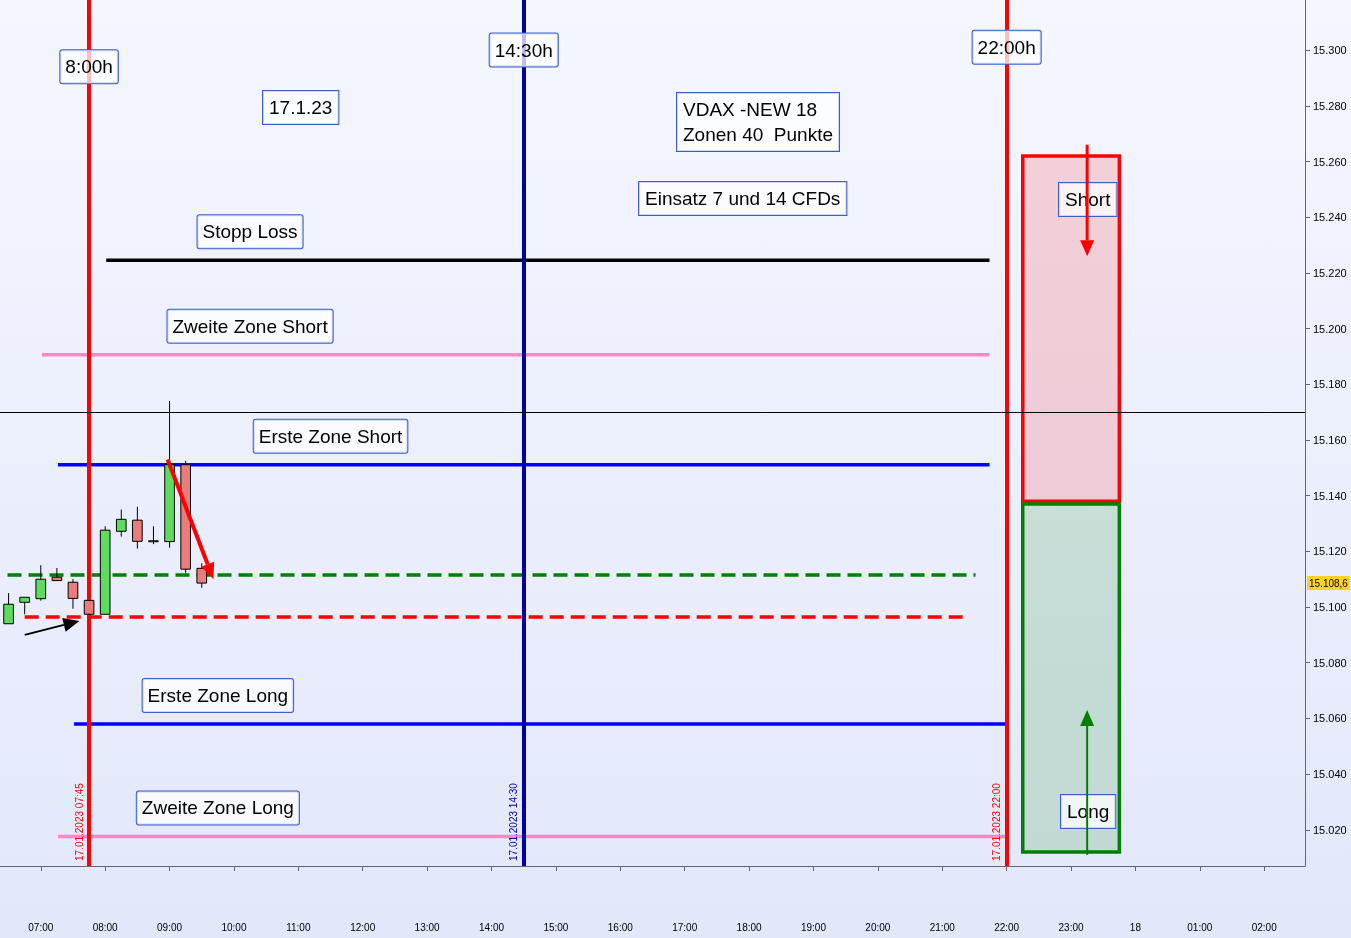  Describe the element at coordinates (1330, 161) in the screenshot. I see `y-tick-label: 15.260` at that location.